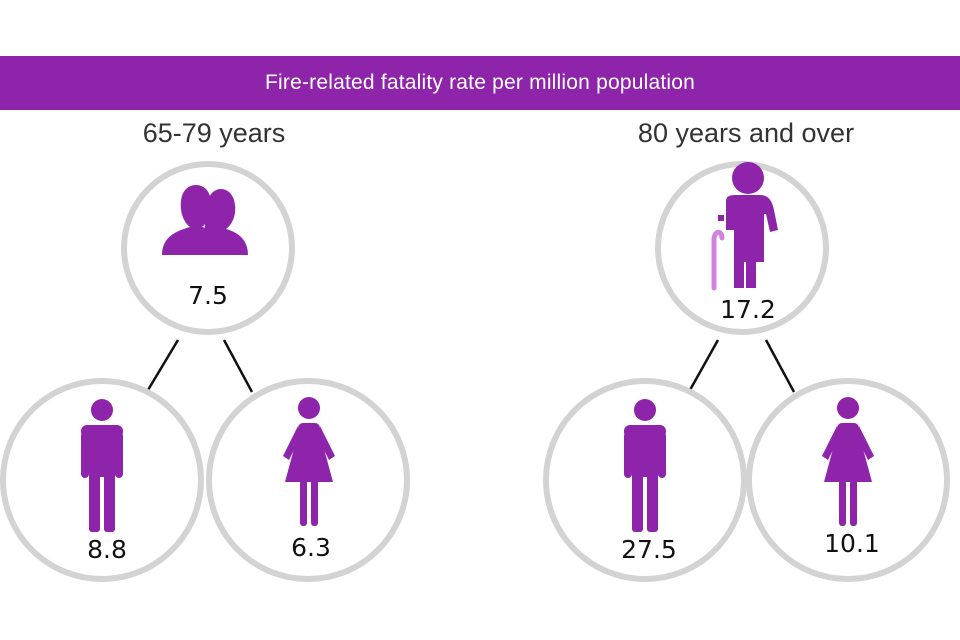 This screenshot has height=640, width=960. I want to click on value-65-overall: 7.5, so click(208, 295).